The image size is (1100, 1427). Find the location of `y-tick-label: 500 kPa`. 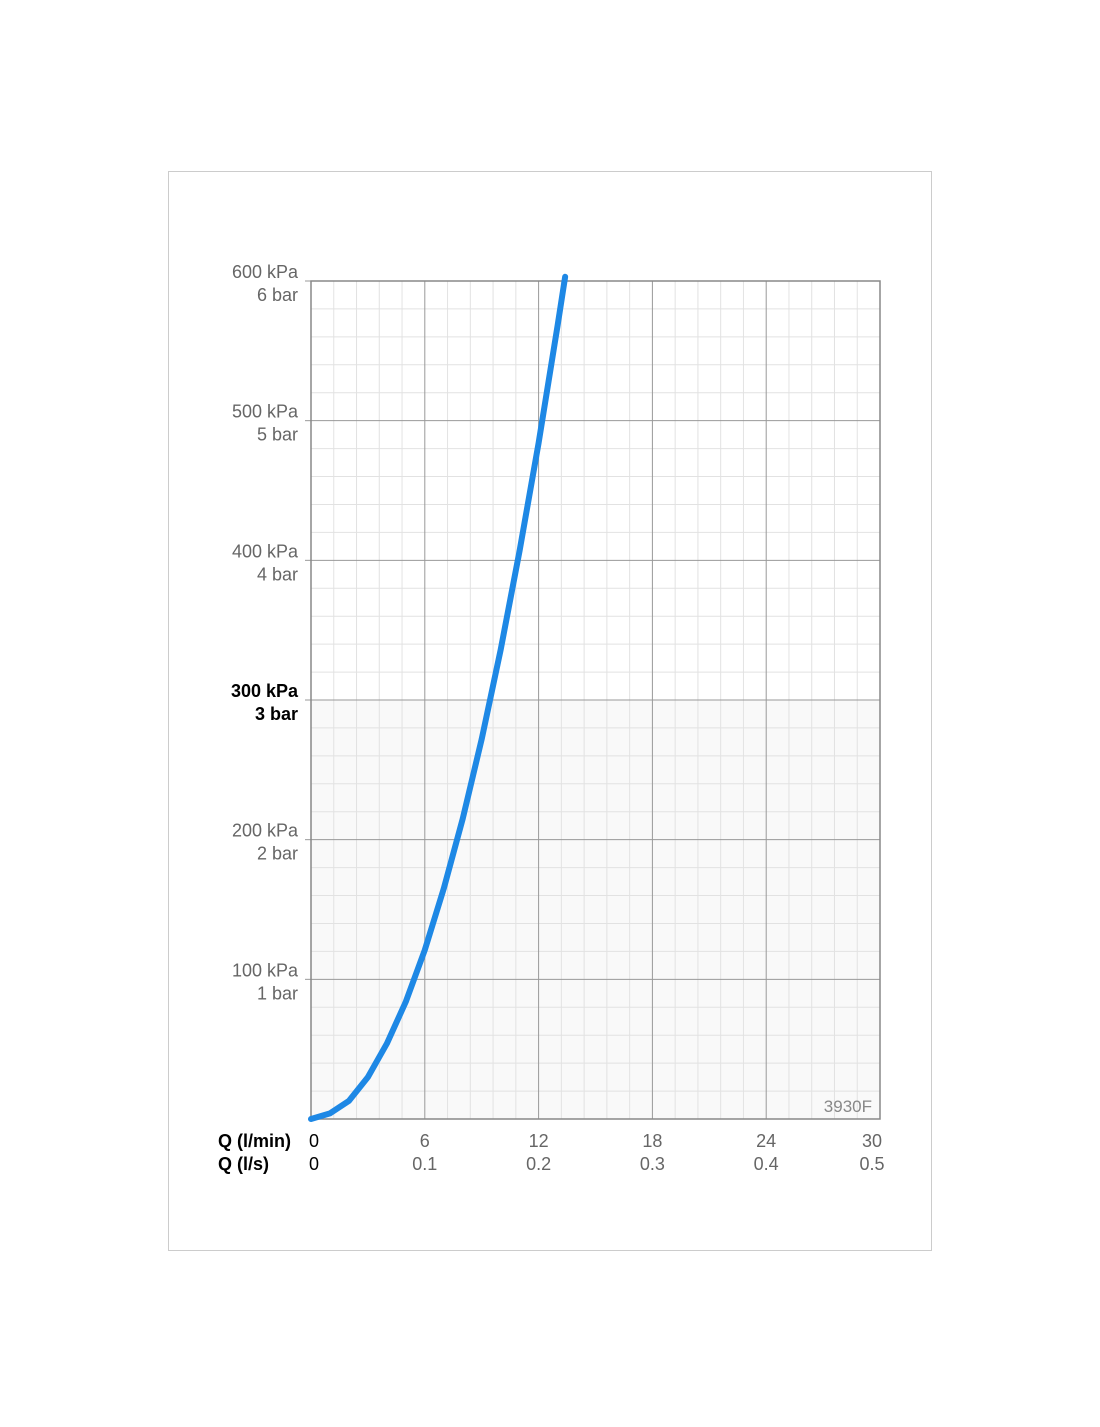

y-tick-label: 500 kPa is located at coordinates (265, 412).